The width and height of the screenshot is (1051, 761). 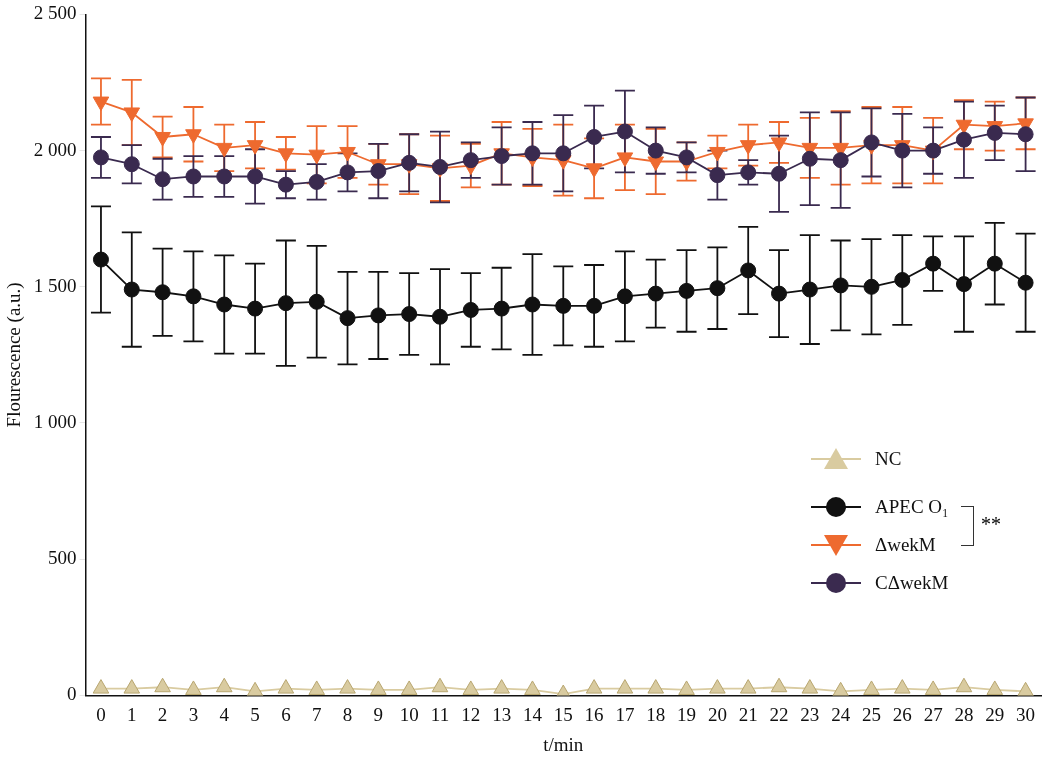 What do you see at coordinates (933, 714) in the screenshot?
I see `x-tick-label: 27` at bounding box center [933, 714].